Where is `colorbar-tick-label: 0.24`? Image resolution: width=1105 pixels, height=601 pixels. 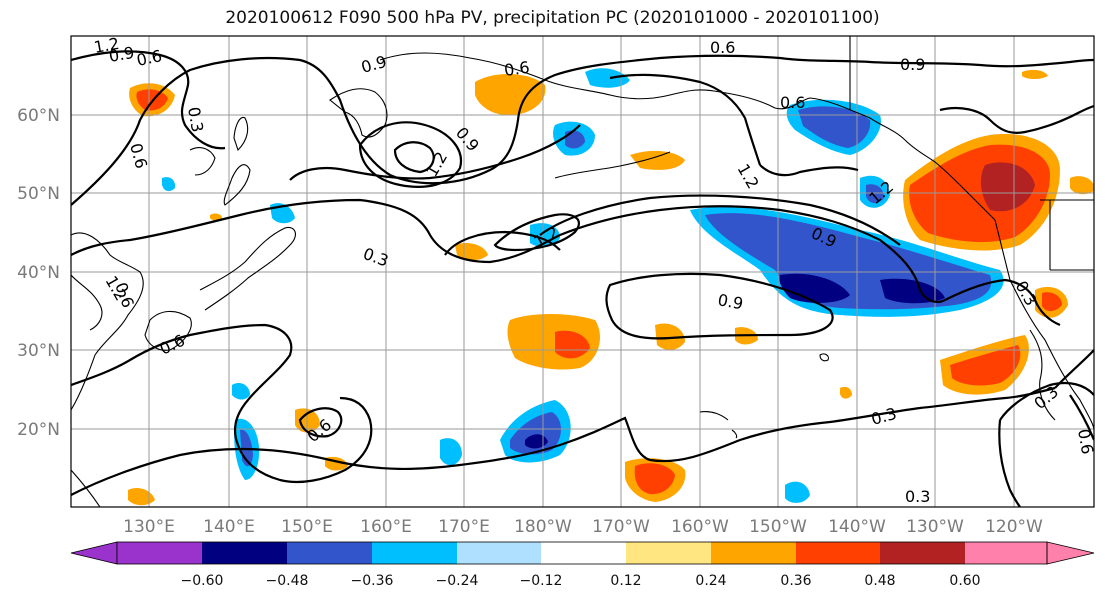
colorbar-tick-label: 0.24 is located at coordinates (710, 581).